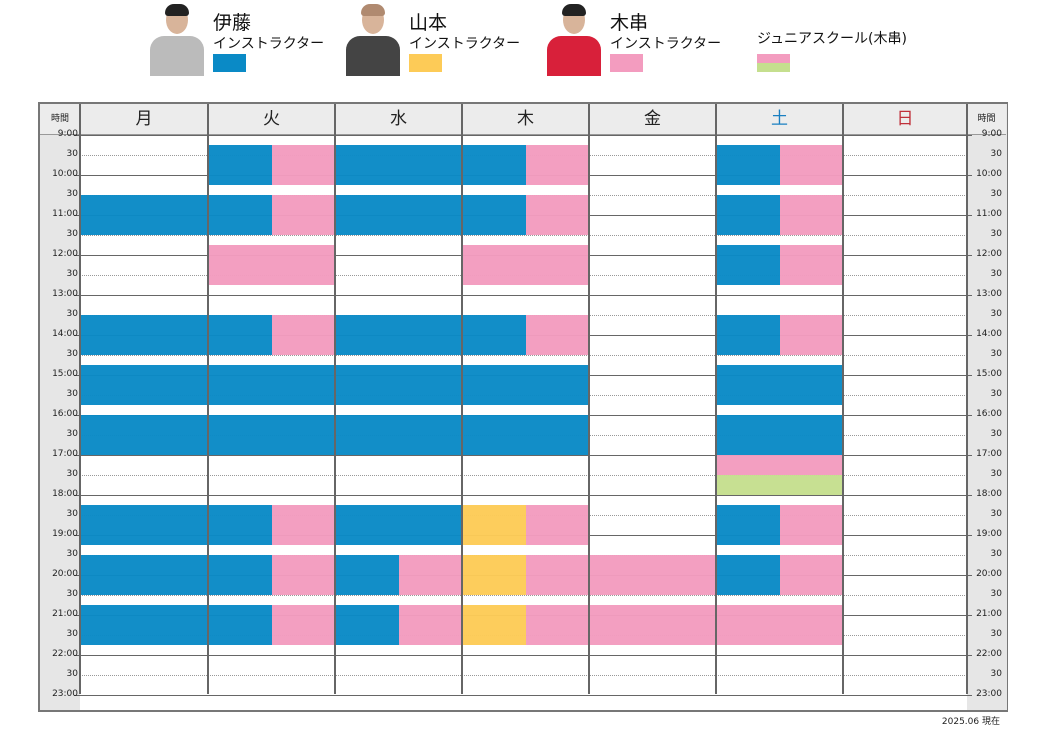  Describe the element at coordinates (989, 614) in the screenshot. I see `time-label-right: 21:00` at that location.